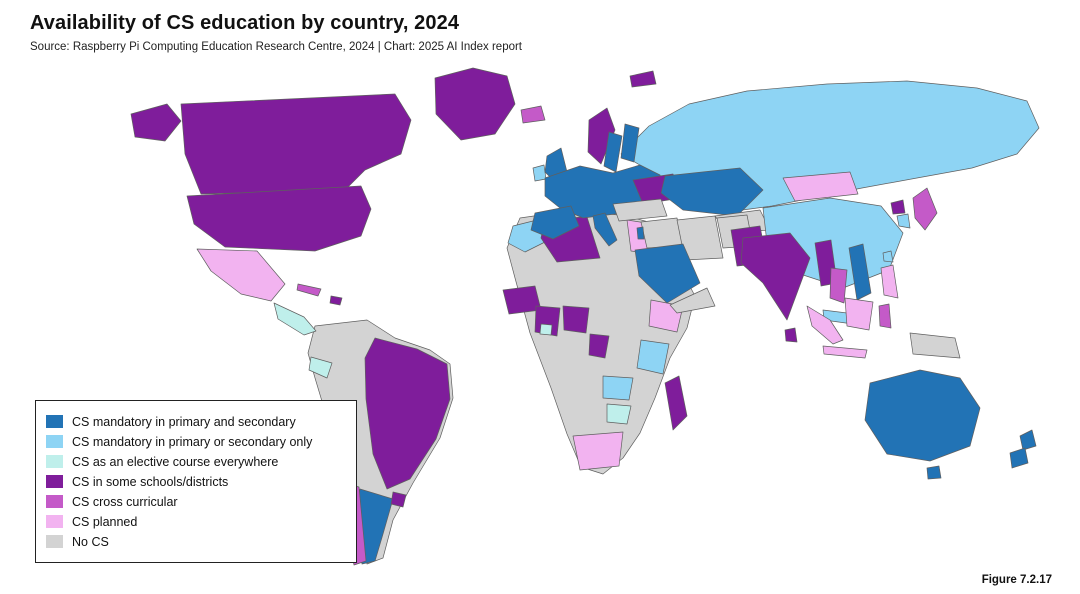  Describe the element at coordinates (279, 218) in the screenshot. I see `region-usa` at that location.